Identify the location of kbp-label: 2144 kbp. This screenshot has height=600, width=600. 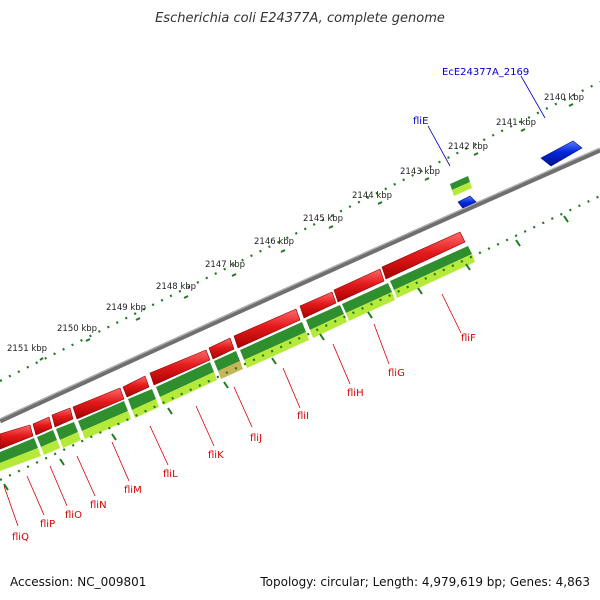
(372, 196).